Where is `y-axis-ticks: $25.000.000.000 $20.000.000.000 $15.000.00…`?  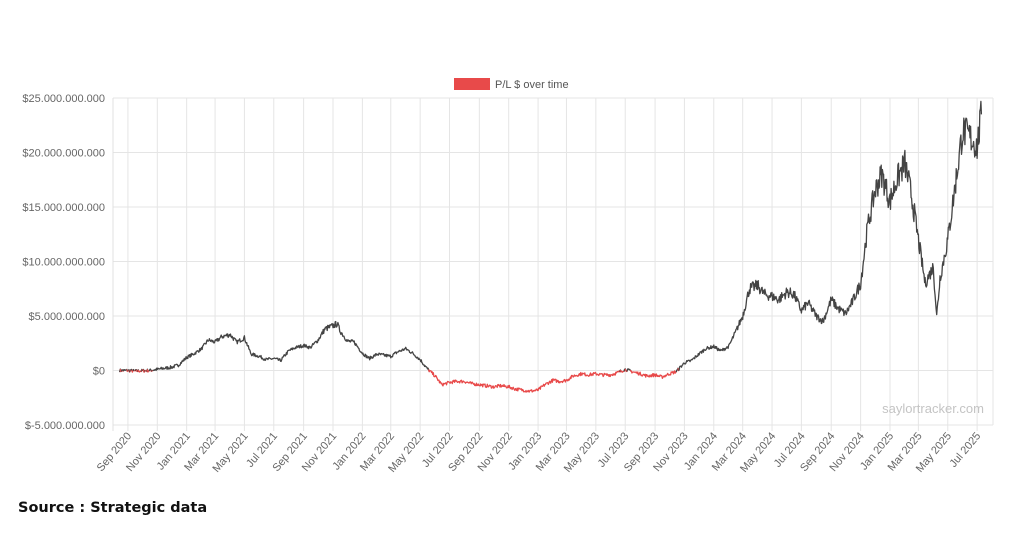
y-axis-ticks: $25.000.000.000 $20.000.000.000 $15.000.00… is located at coordinates (63, 262).